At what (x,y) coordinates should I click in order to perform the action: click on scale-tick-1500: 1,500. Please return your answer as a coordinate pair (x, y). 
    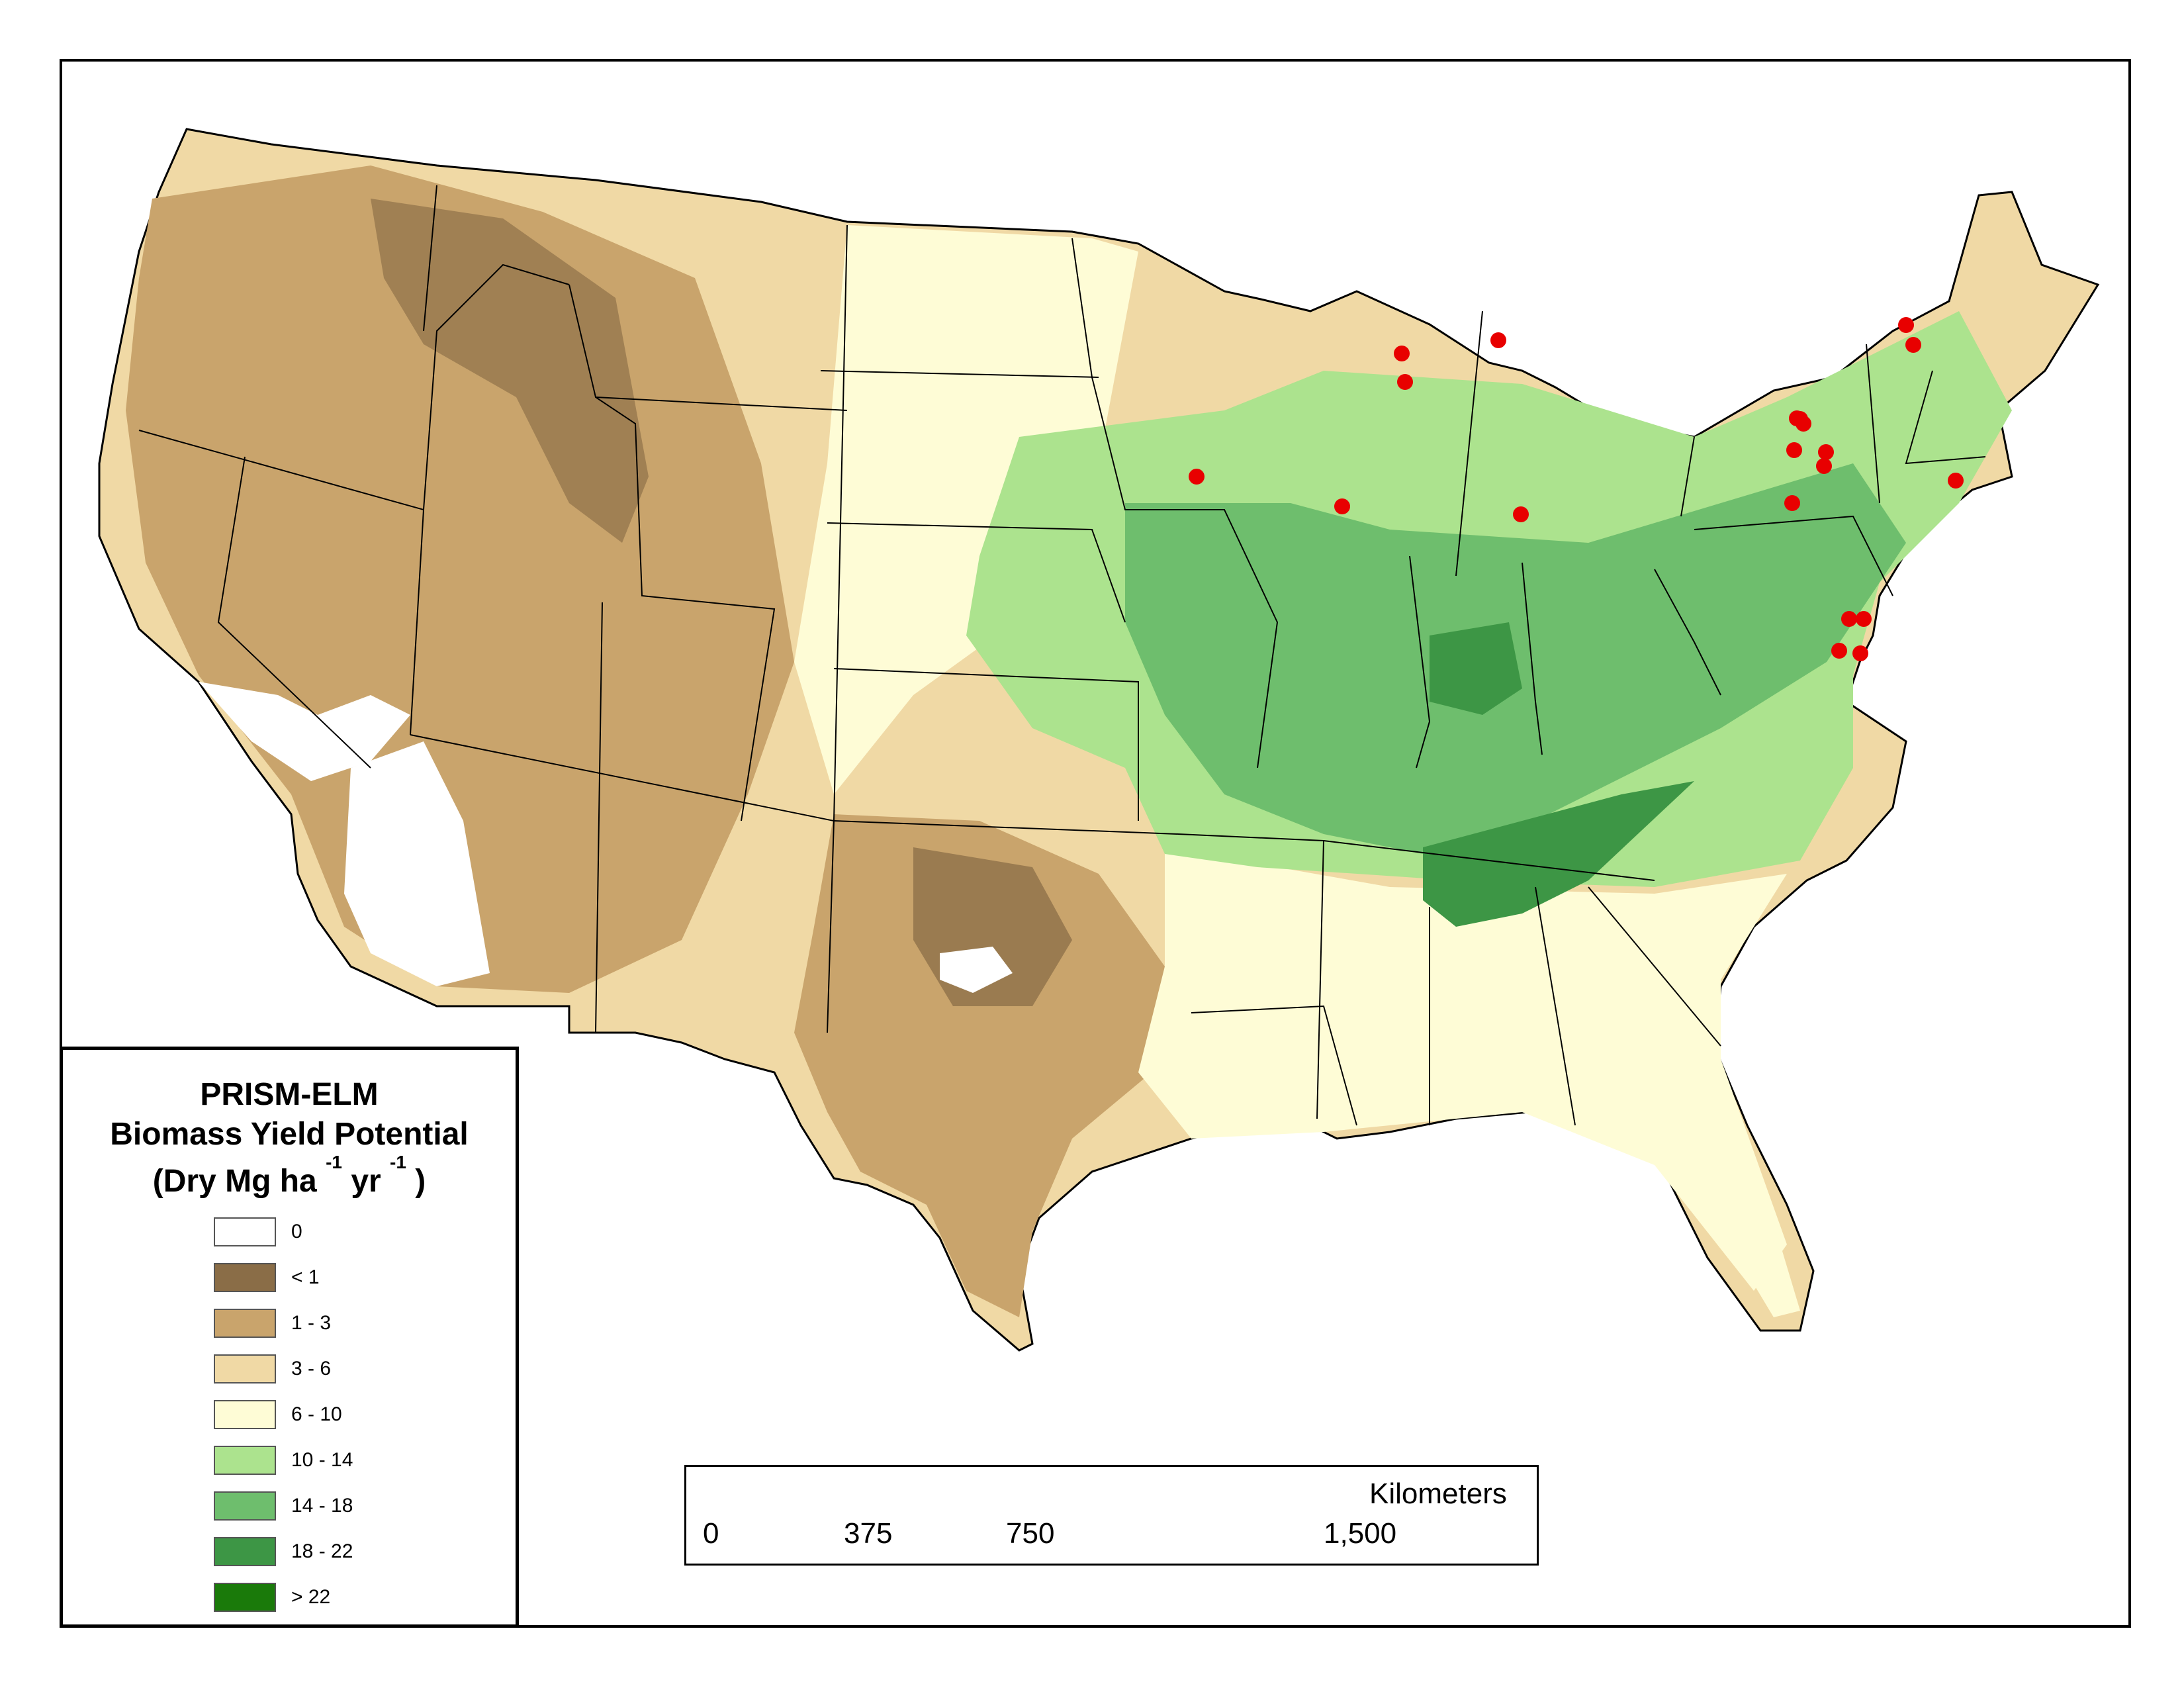
    Looking at the image, I should click on (1360, 1533).